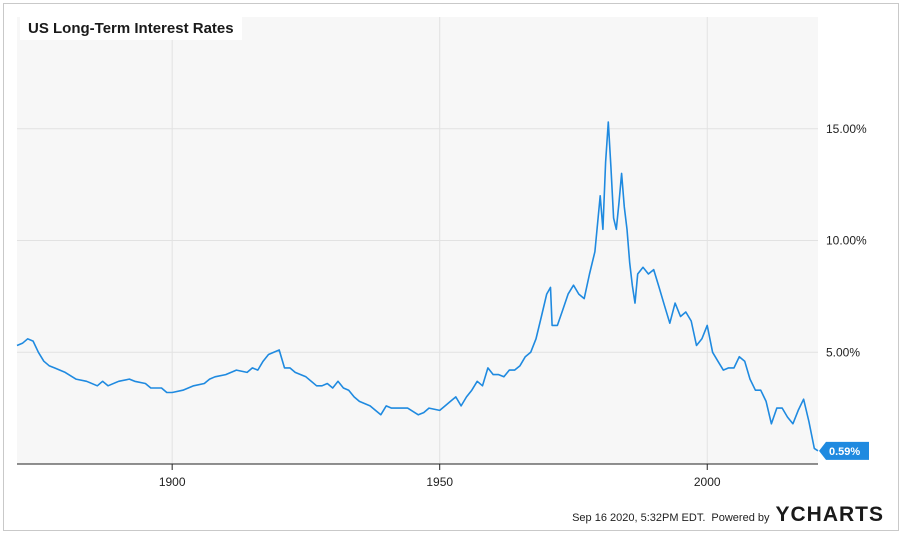 Image resolution: width=904 pixels, height=536 pixels. What do you see at coordinates (131, 28) in the screenshot?
I see `chart-title: US Long-Term Interest Rates` at bounding box center [131, 28].